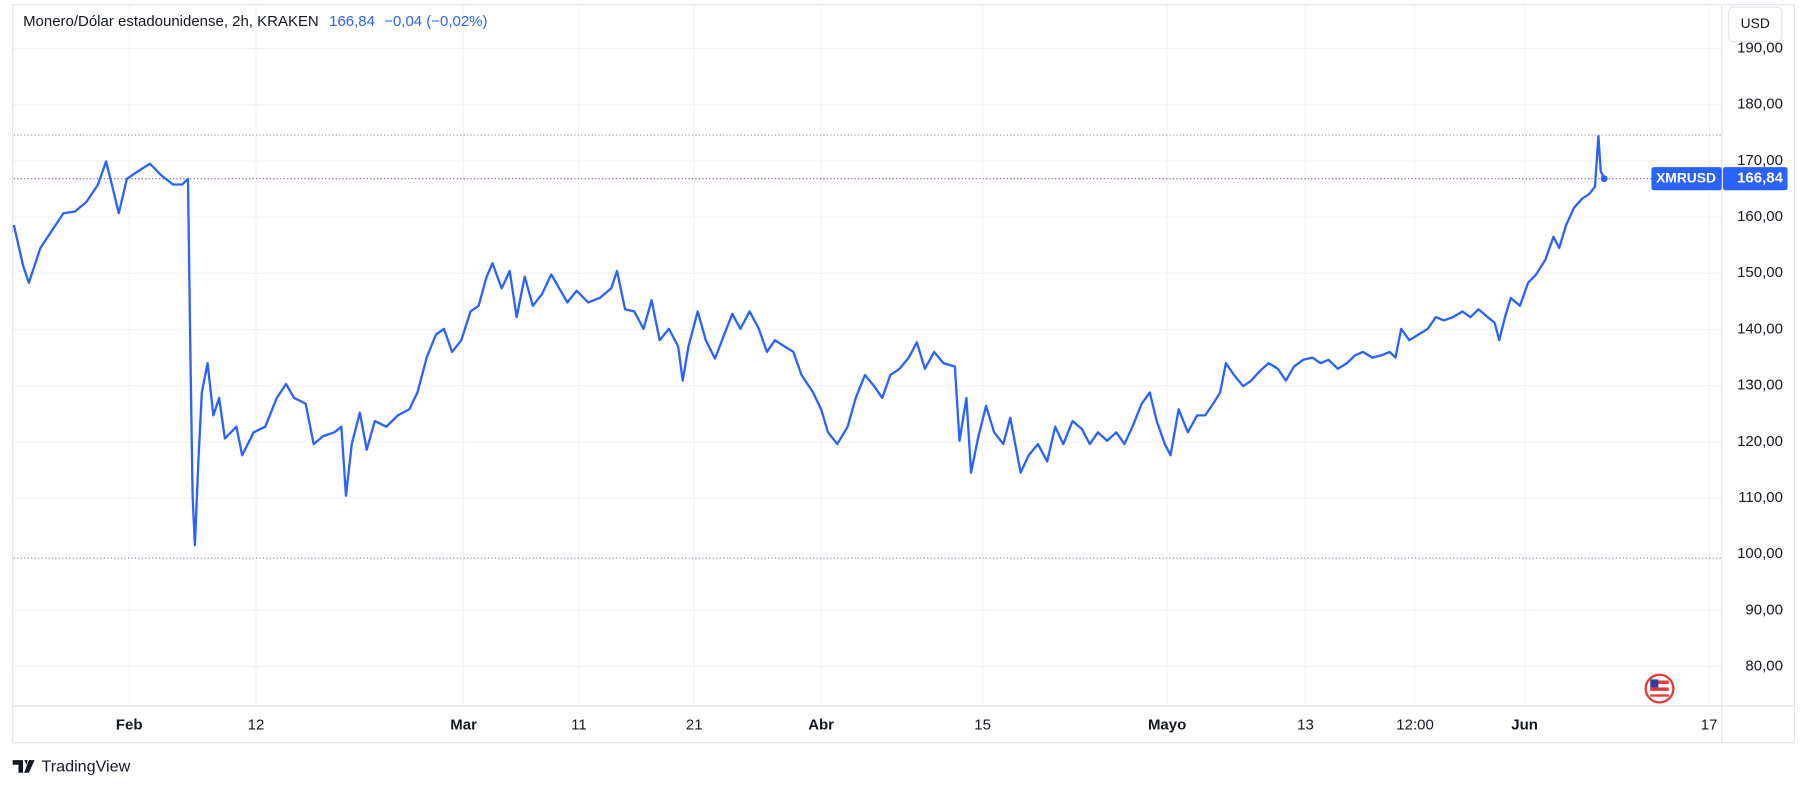 The width and height of the screenshot is (1806, 789). Describe the element at coordinates (1659, 688) in the screenshot. I see `flag-icon` at that location.